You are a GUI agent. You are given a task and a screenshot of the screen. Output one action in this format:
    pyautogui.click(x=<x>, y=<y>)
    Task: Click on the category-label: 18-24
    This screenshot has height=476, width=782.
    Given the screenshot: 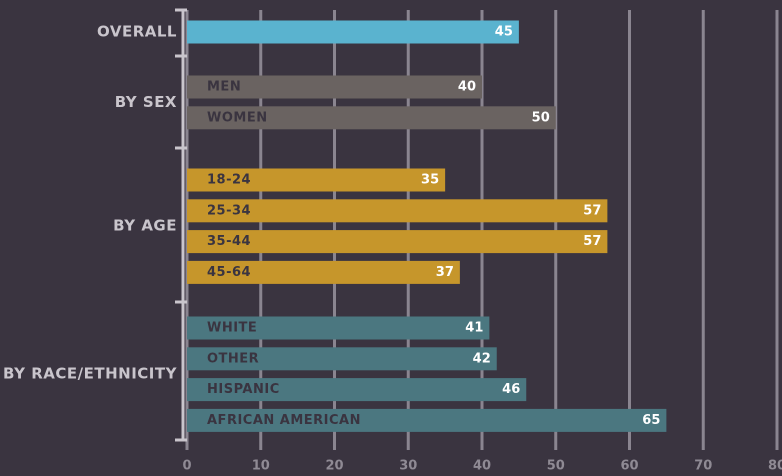 What is the action you would take?
    pyautogui.click(x=229, y=180)
    